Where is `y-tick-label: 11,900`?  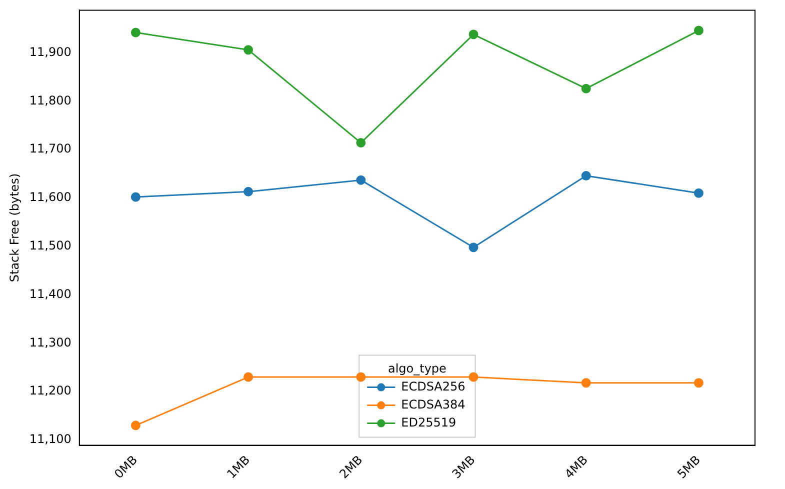
y-tick-label: 11,900 is located at coordinates (50, 51).